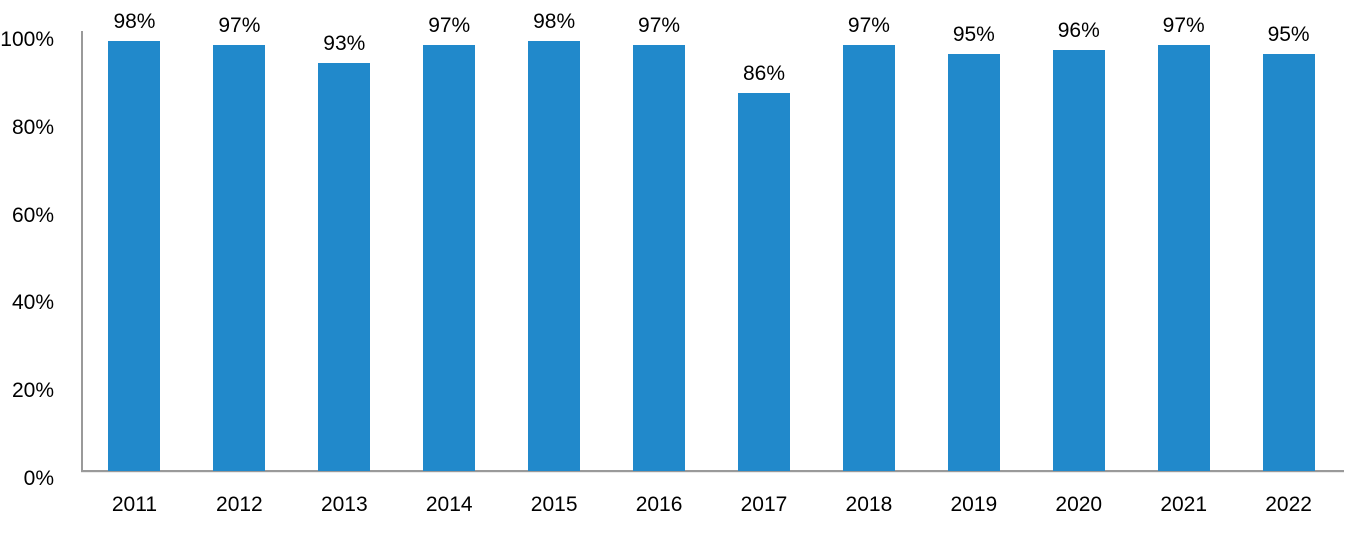  I want to click on x-tick-label: 2011, so click(134, 504).